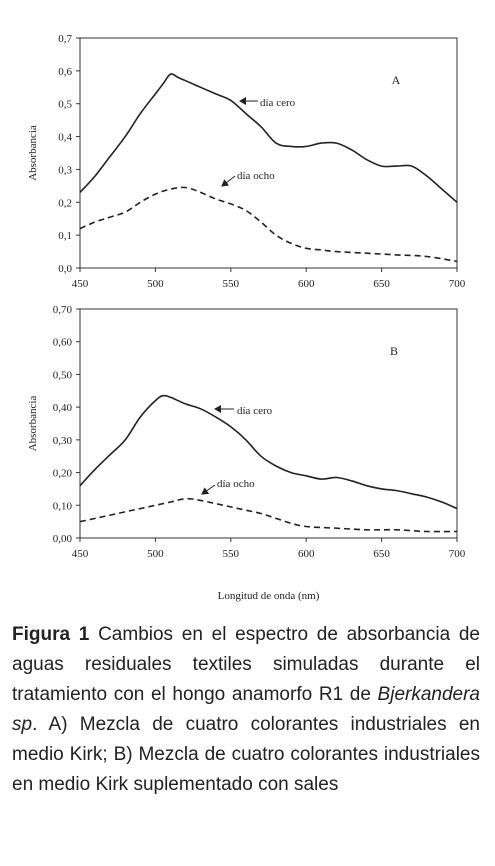  What do you see at coordinates (63, 310) in the screenshot?
I see `y-tick-label: 0,70` at bounding box center [63, 310].